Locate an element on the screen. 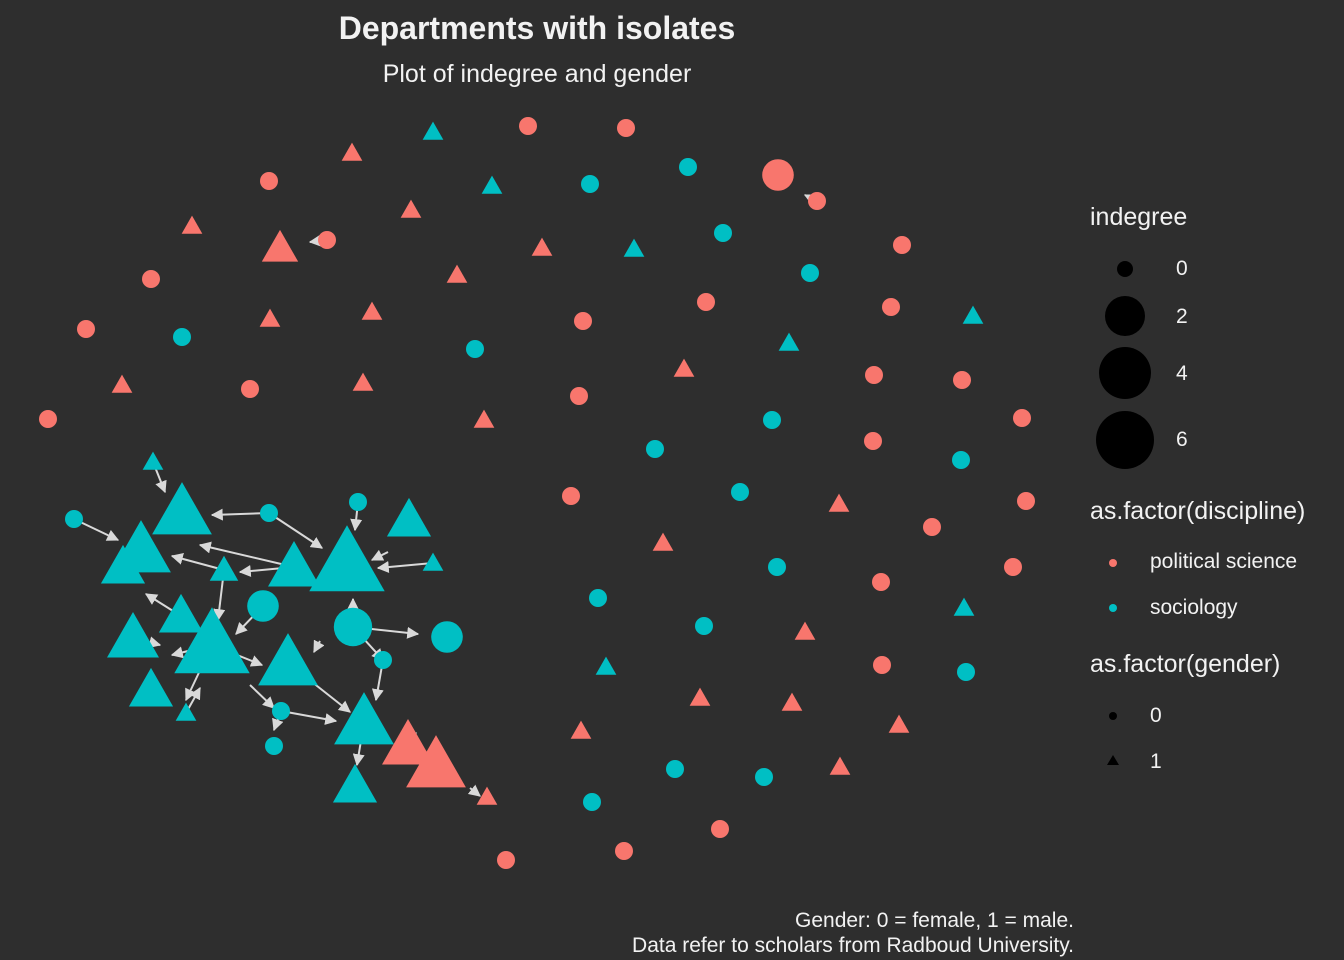 The image size is (1344, 960). legend-glyphs is located at coordinates (1125, 513).